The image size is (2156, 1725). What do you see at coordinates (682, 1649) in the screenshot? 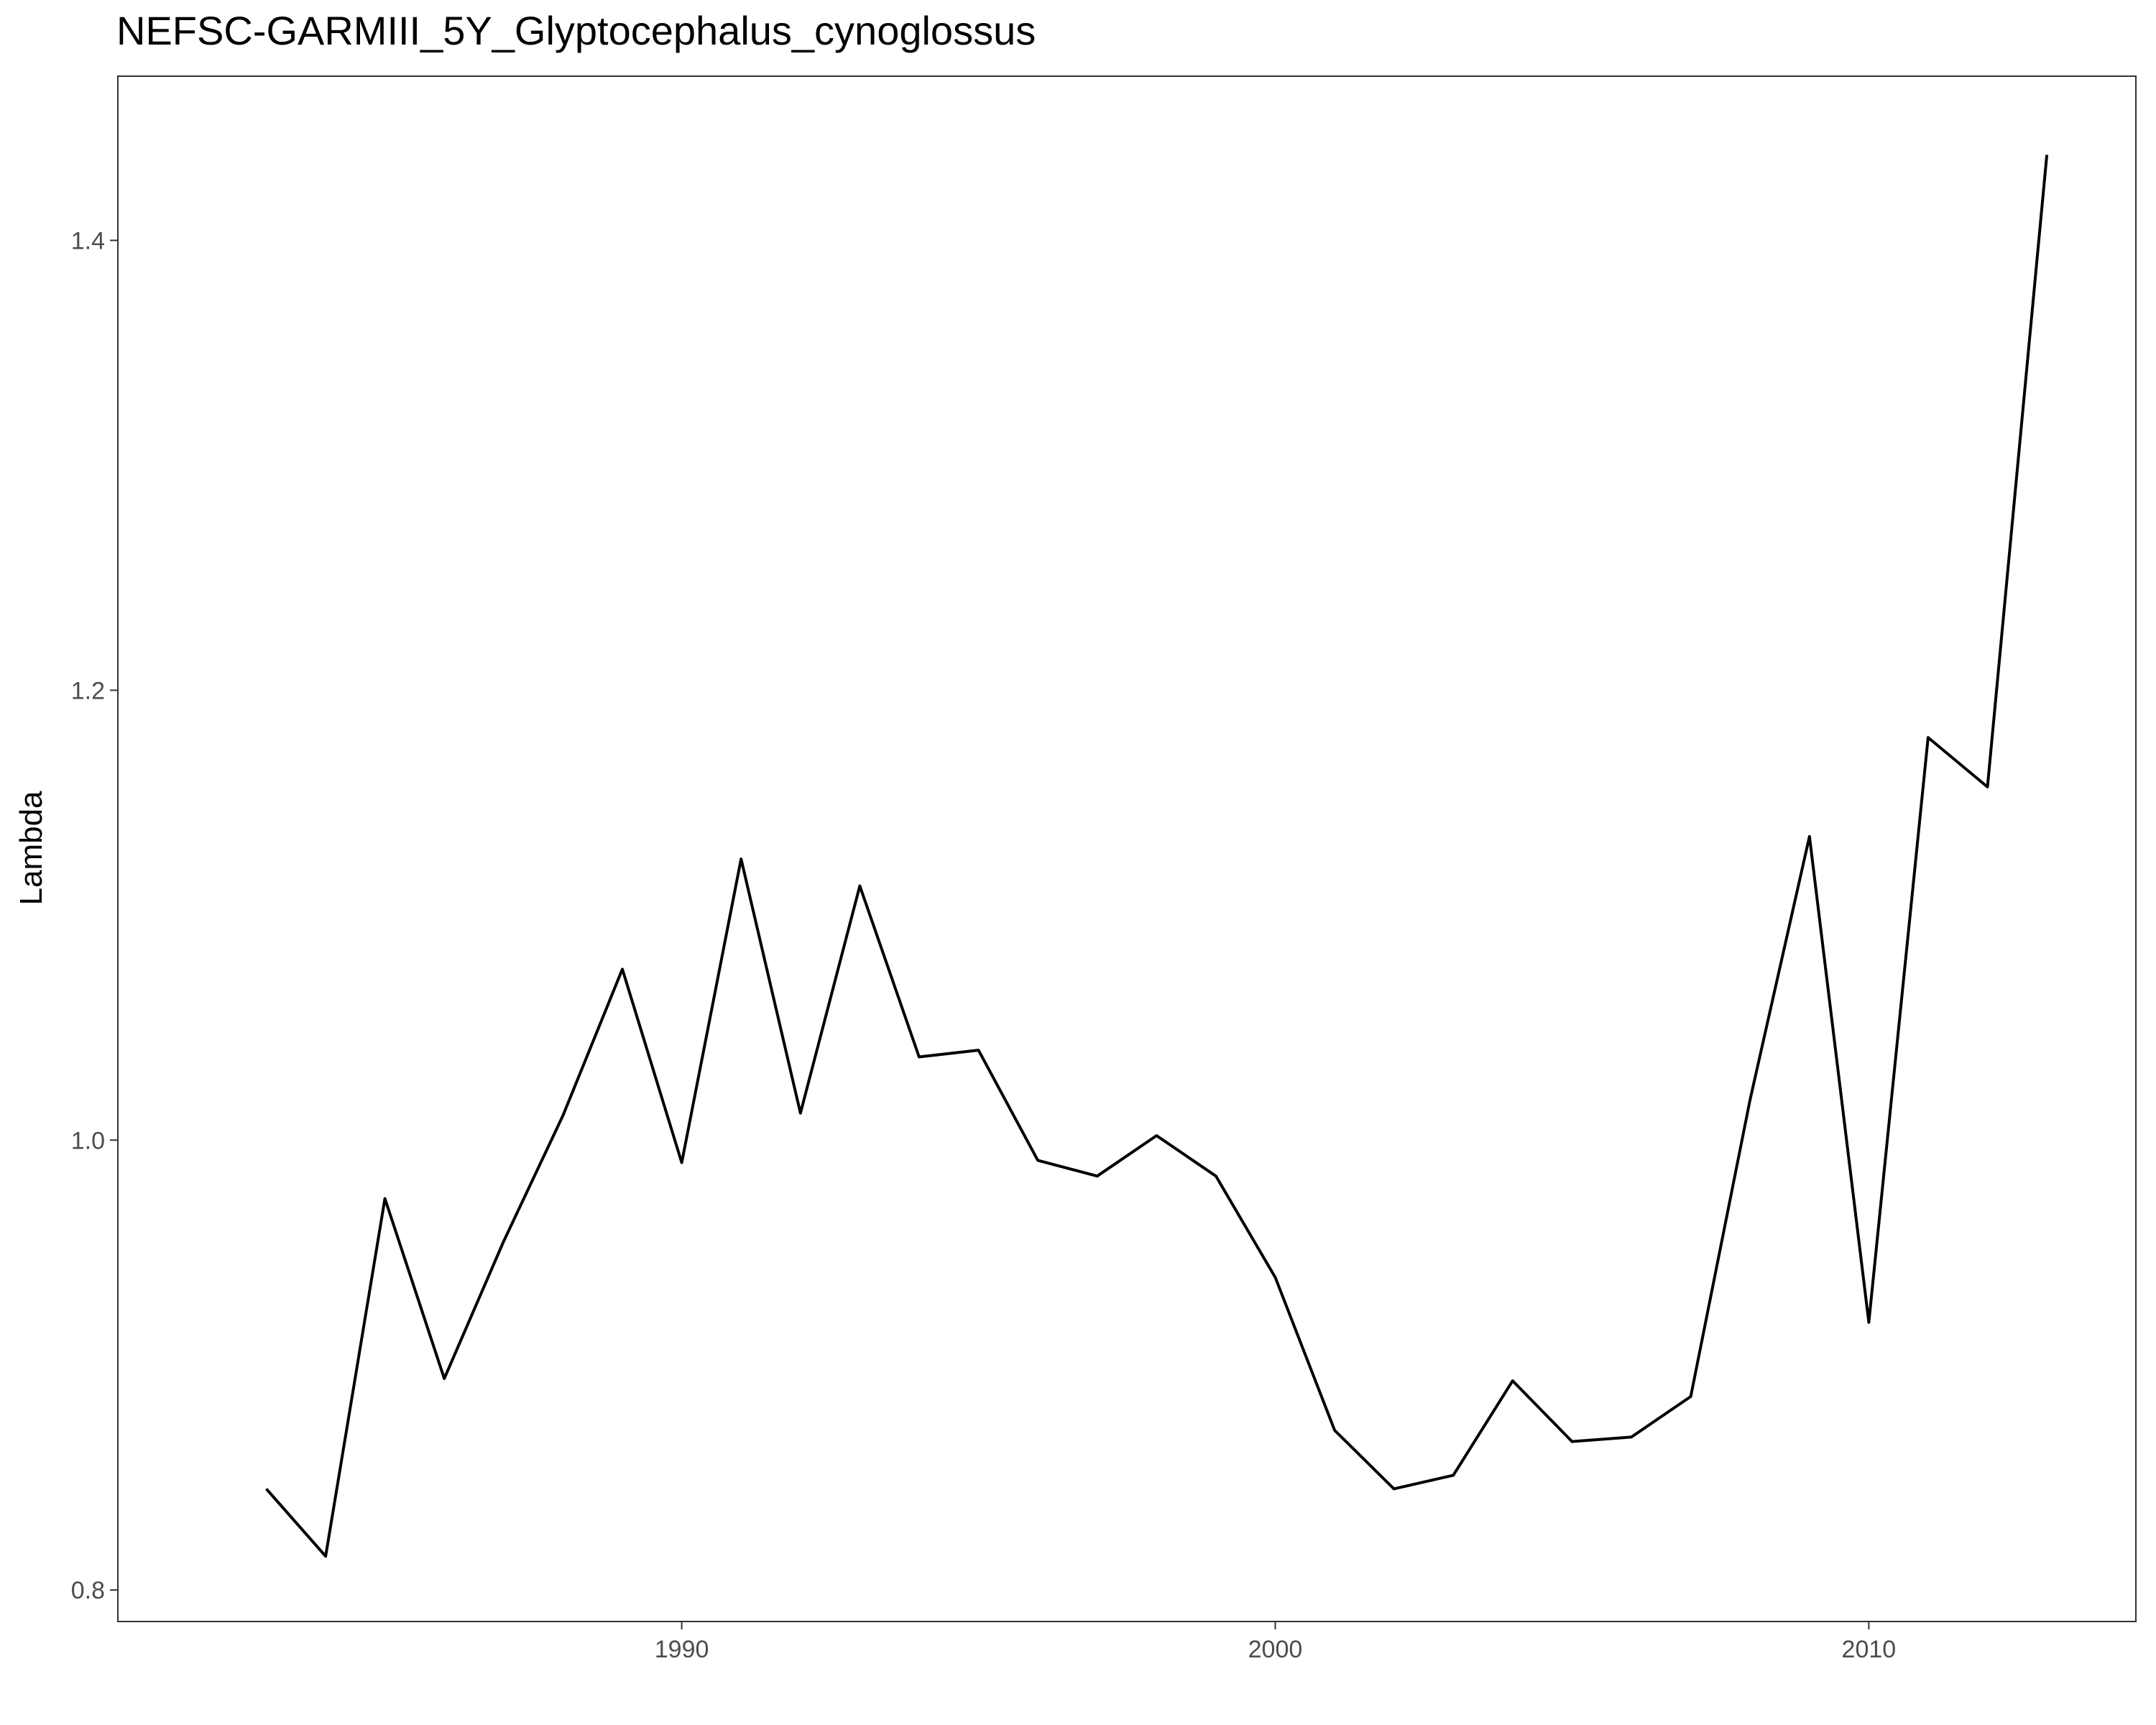
I see `x-tick-label: 1990` at bounding box center [682, 1649].